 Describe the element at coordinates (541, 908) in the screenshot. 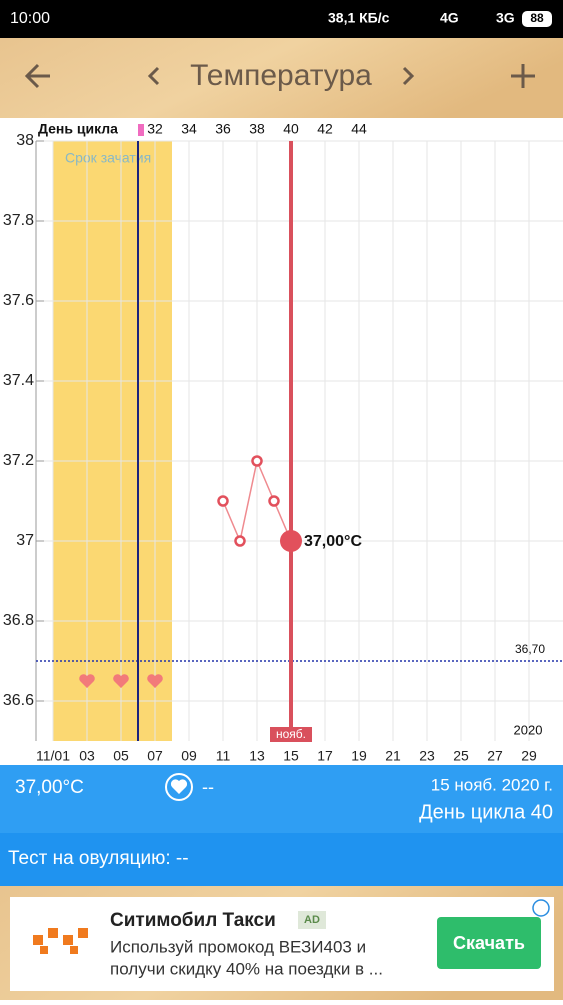

I see `ad-info` at that location.